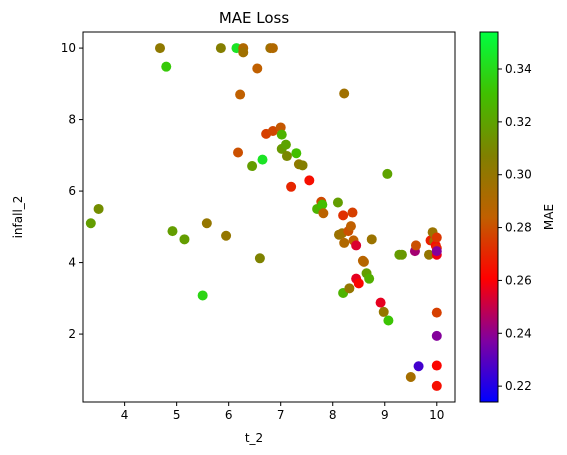 The image size is (567, 455). I want to click on y-tick-label: 6, so click(72, 191).